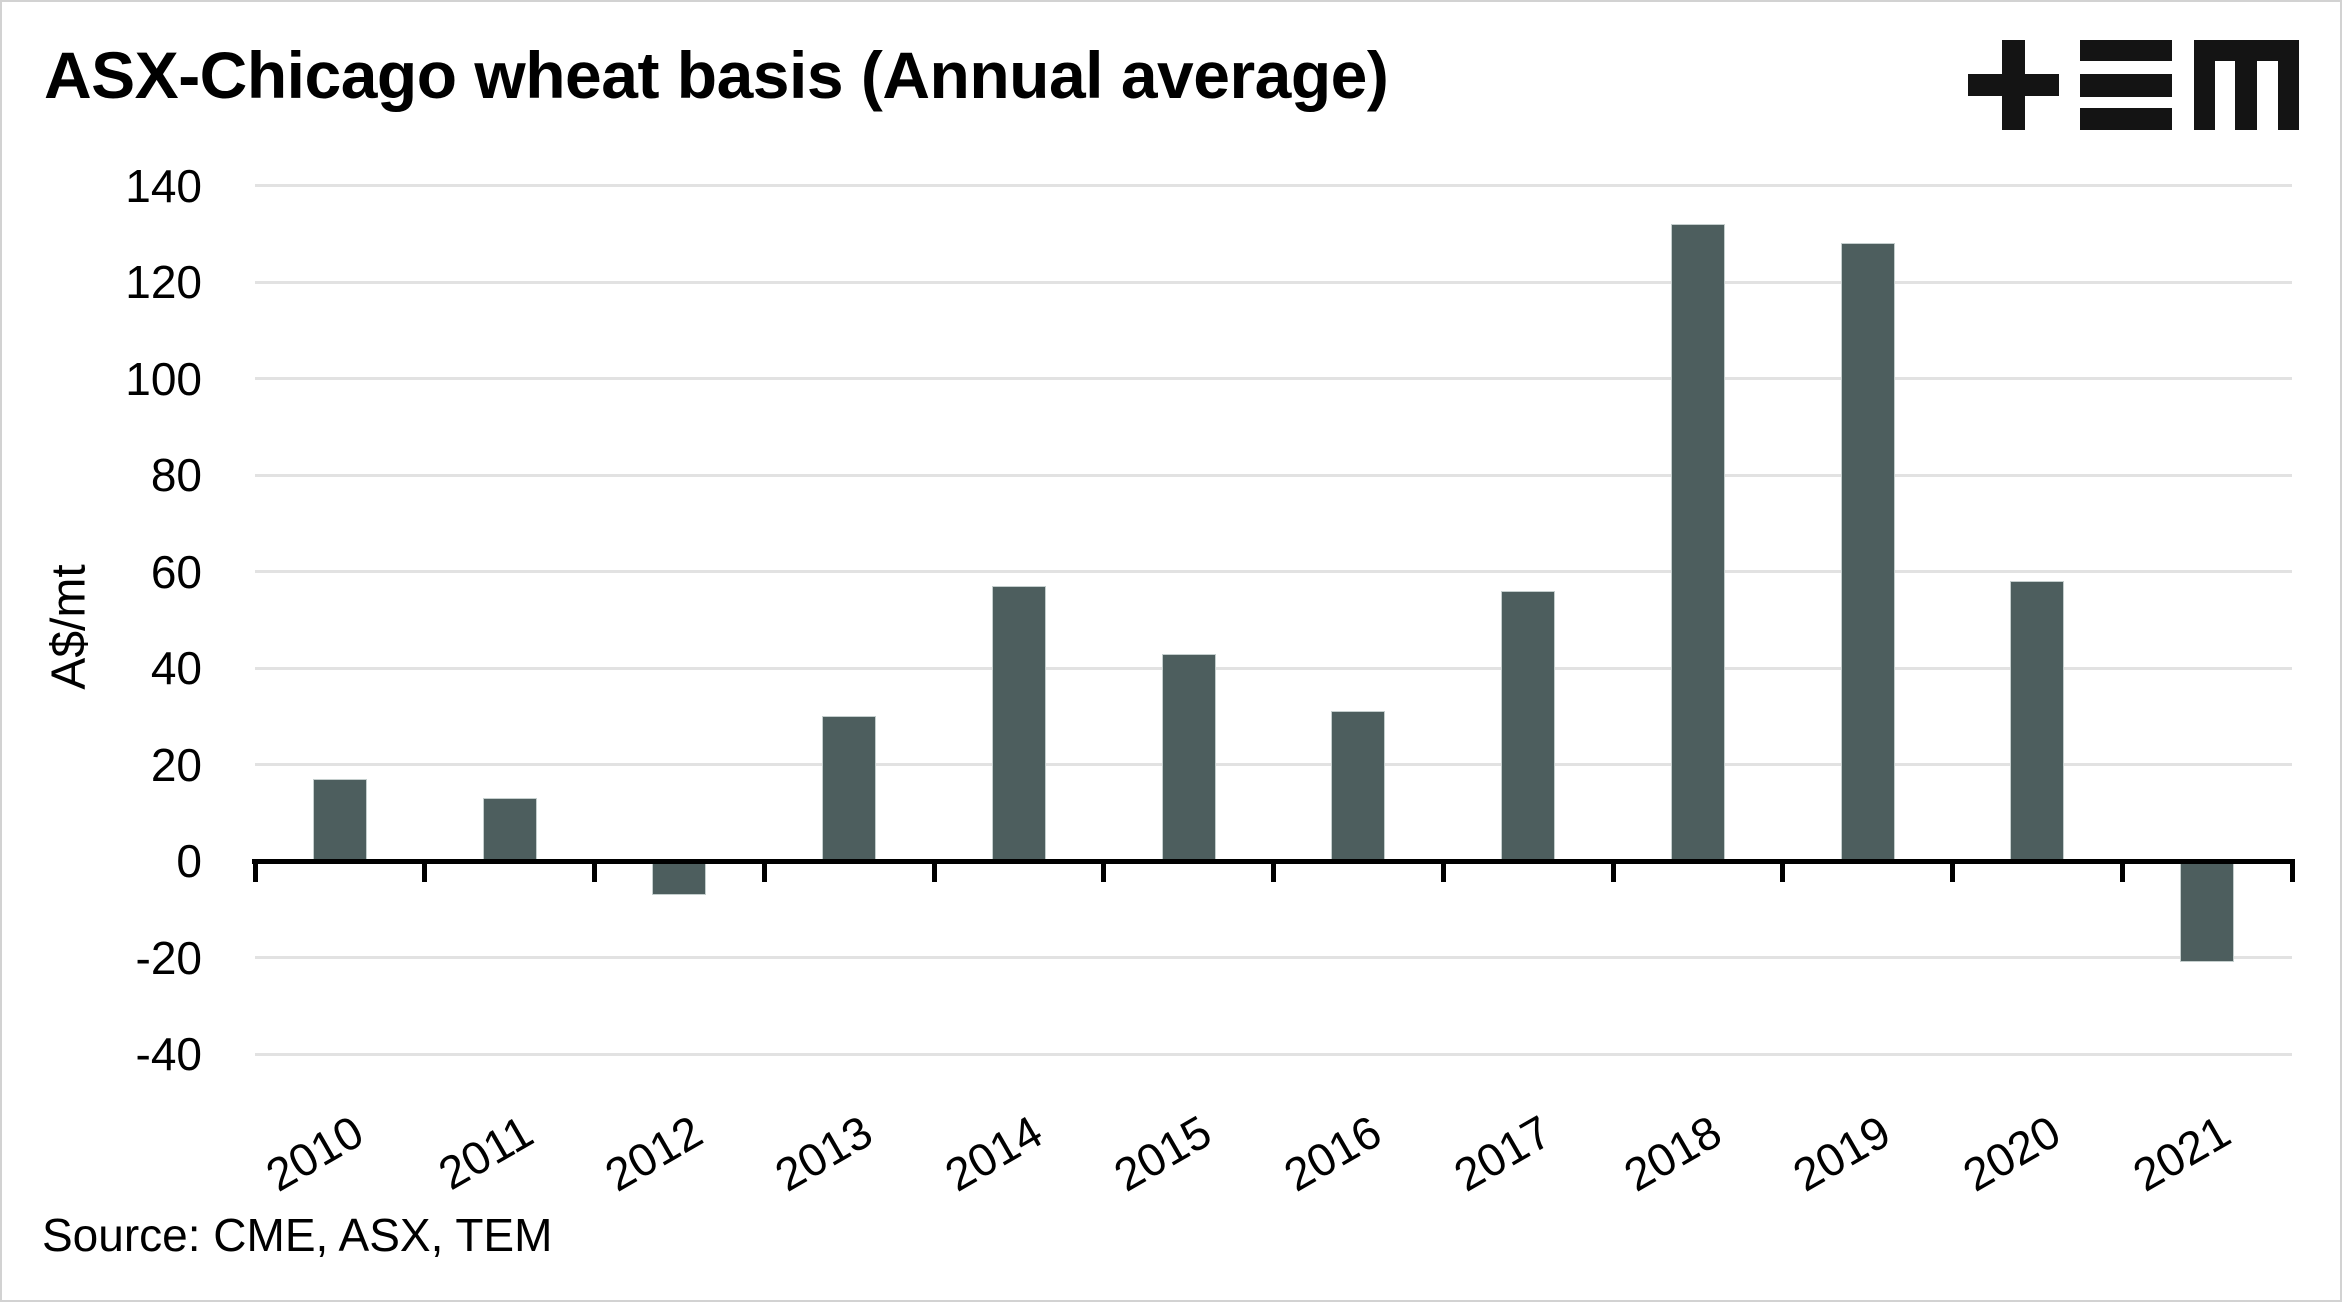 Image resolution: width=2342 pixels, height=1302 pixels. What do you see at coordinates (1332, 1153) in the screenshot?
I see `x-tick-label-2016: 2016` at bounding box center [1332, 1153].